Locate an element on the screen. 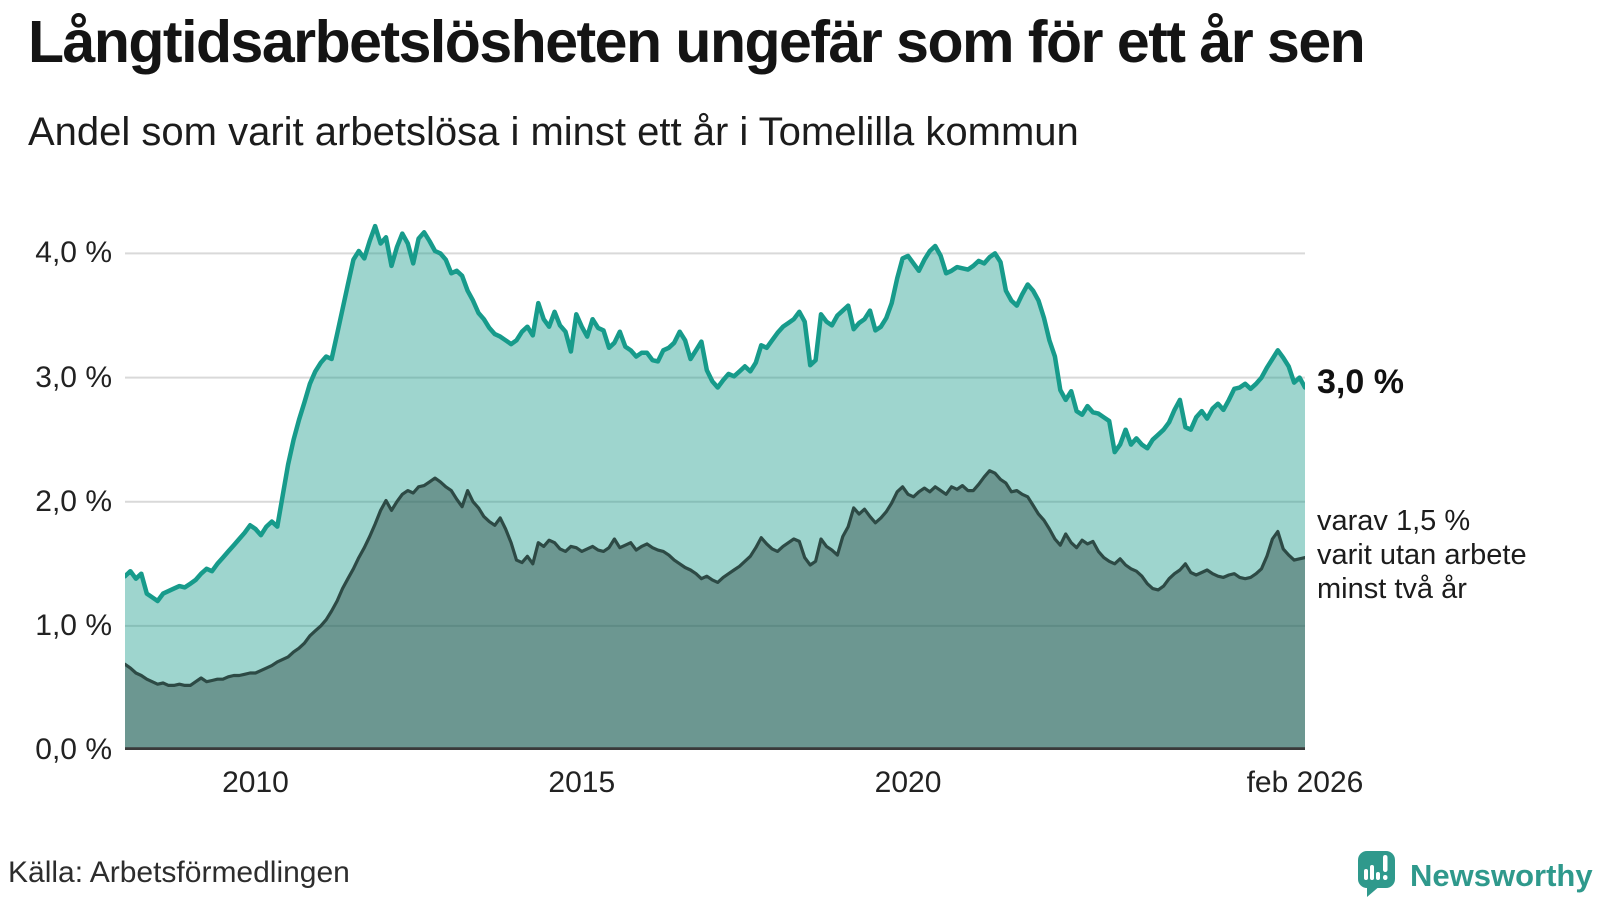 This screenshot has width=1600, height=900. y-tick-label: 0,0 % is located at coordinates (73, 749).